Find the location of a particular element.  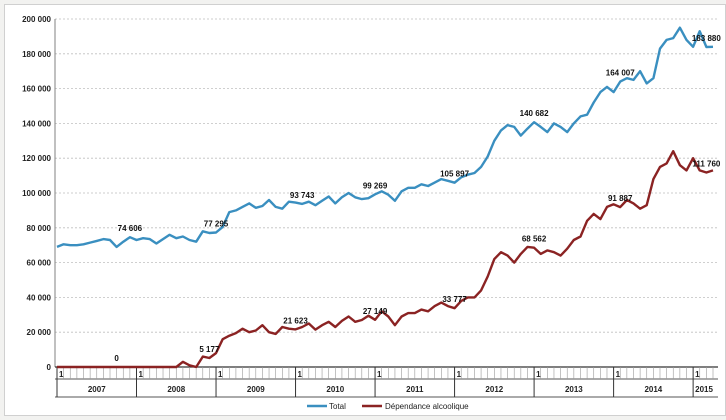

y-tick-label: 40 000 is located at coordinates (39, 297).